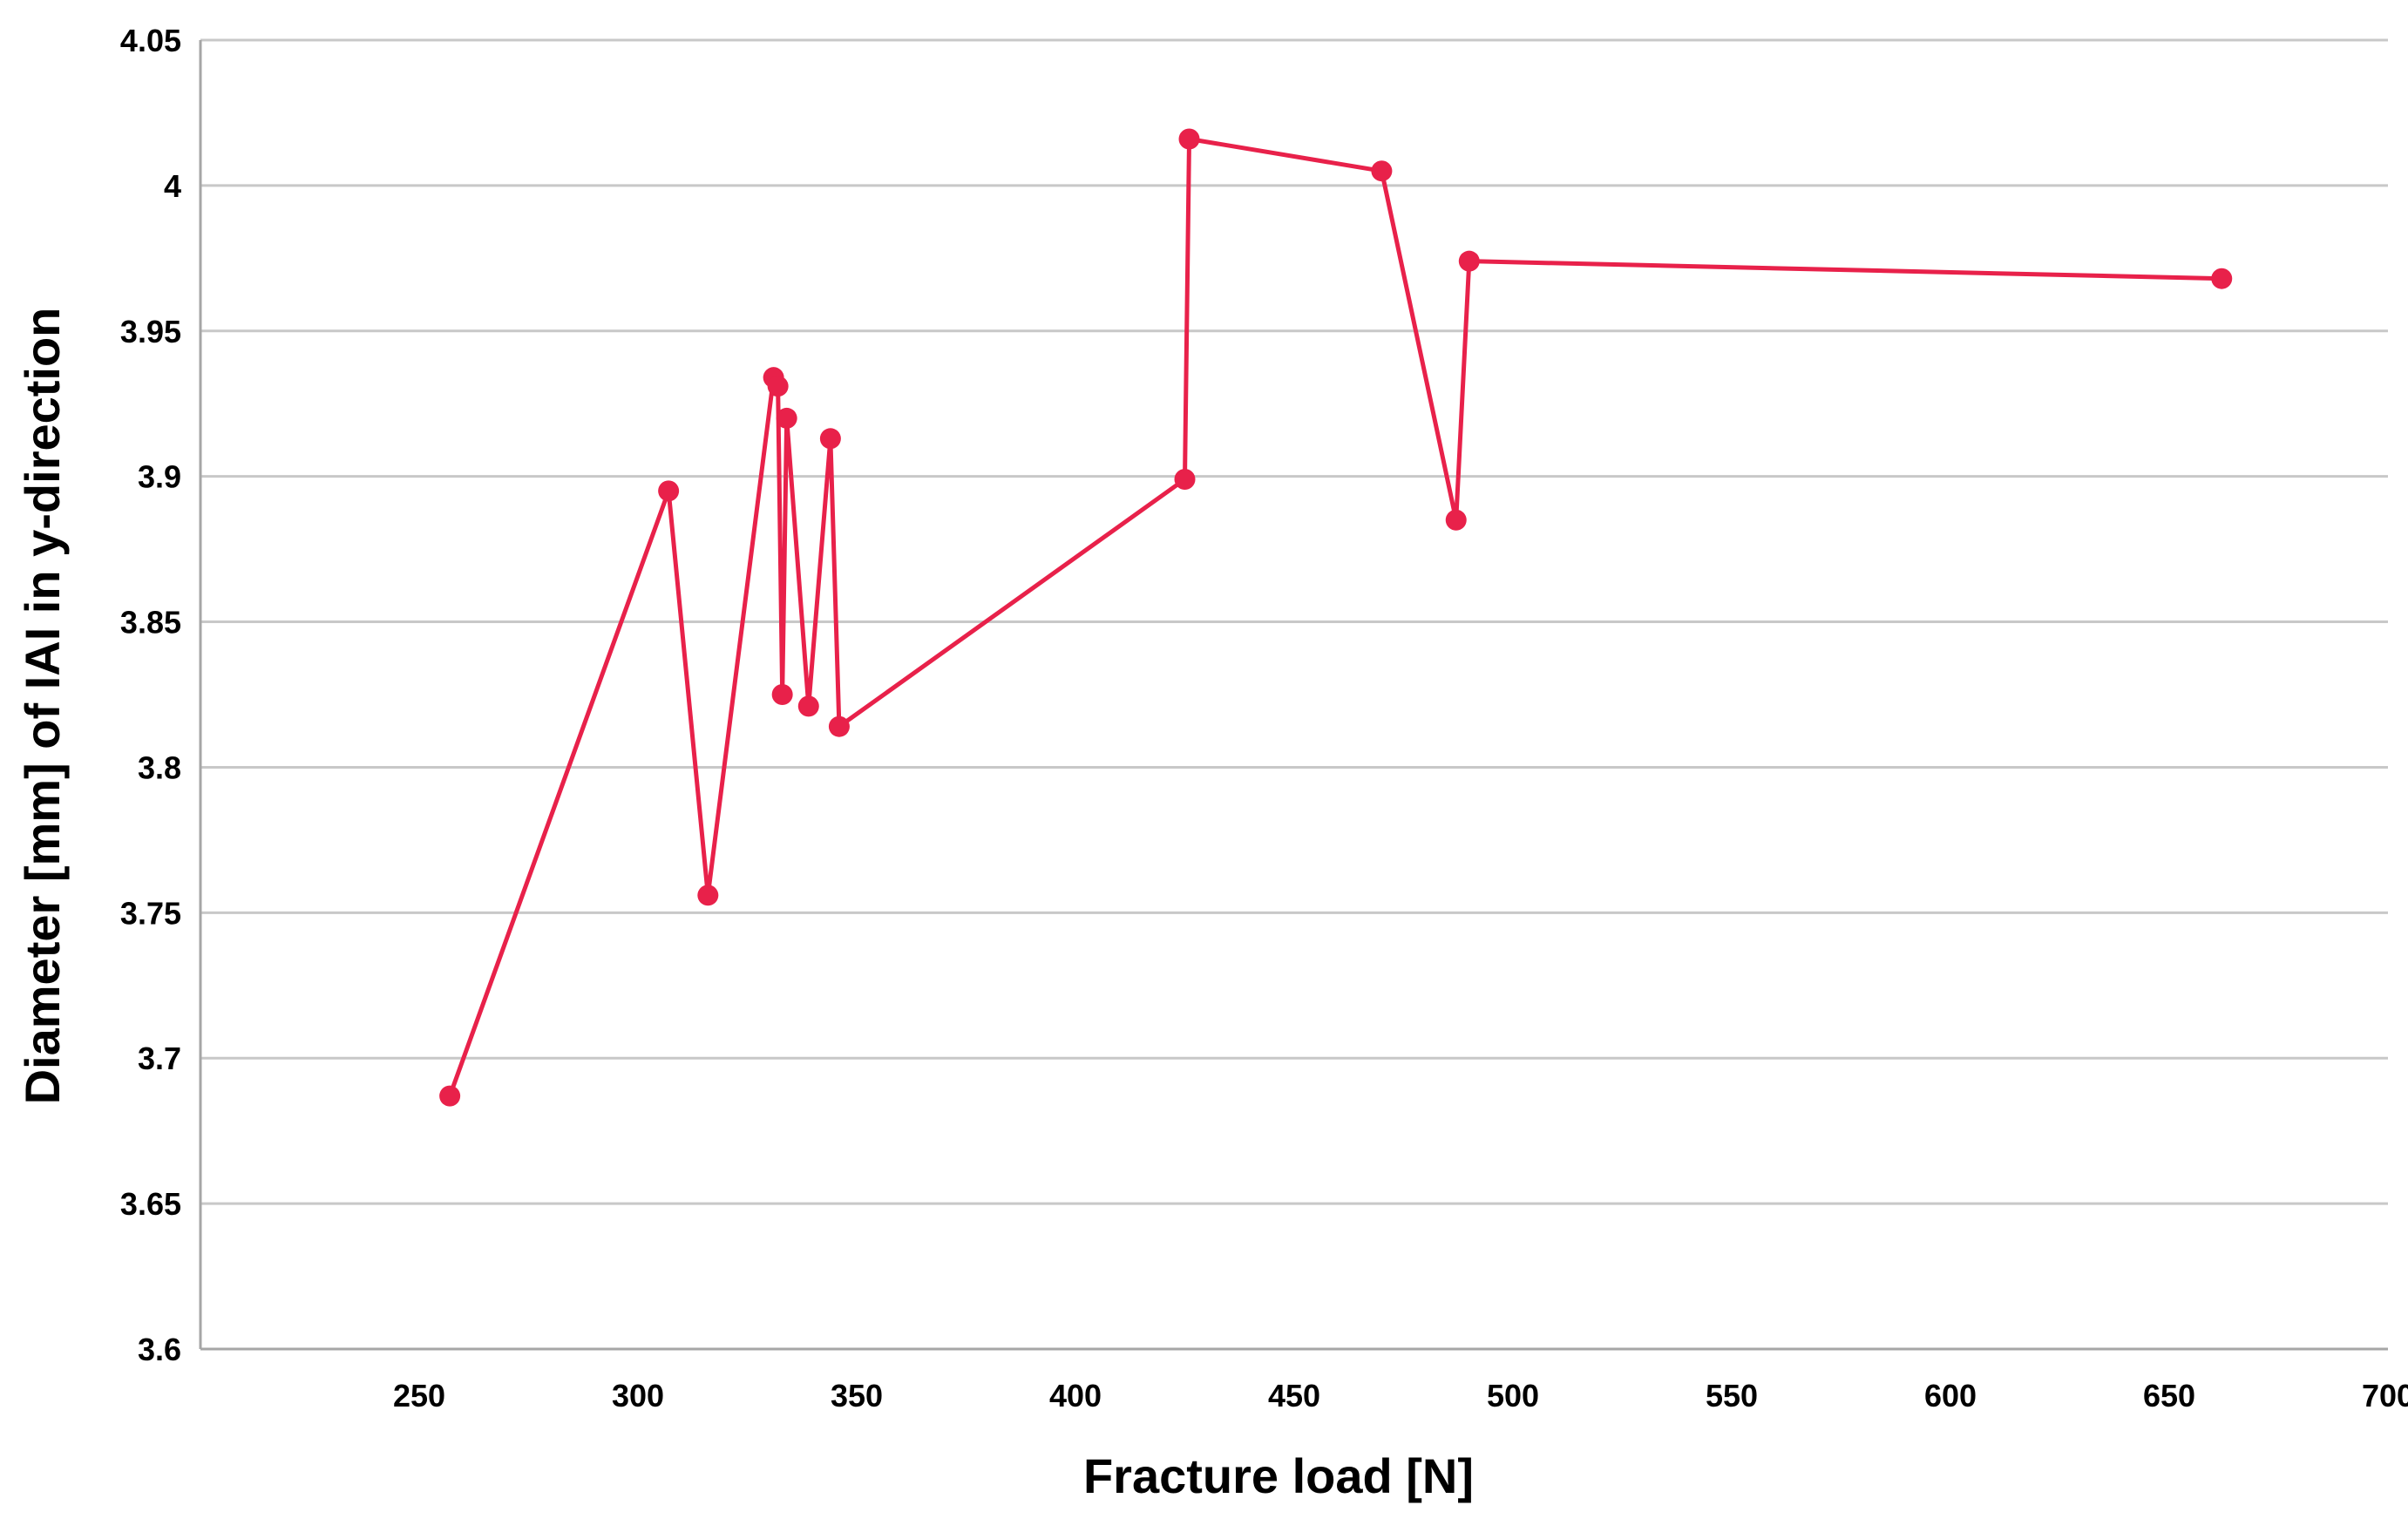 The image size is (2408, 1539). I want to click on y-tick-label: 3.75, so click(150, 913).